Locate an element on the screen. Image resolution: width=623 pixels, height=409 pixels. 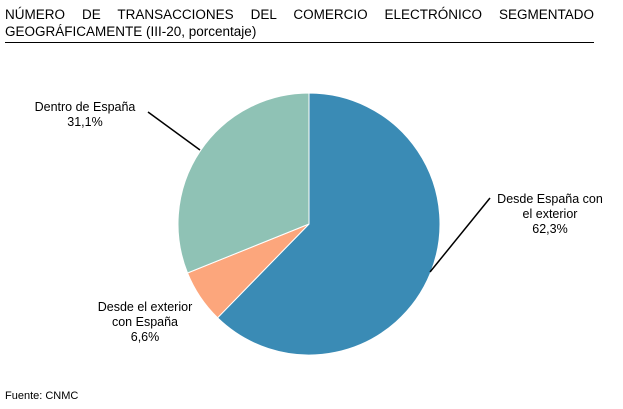
source: Fuente: CNMC is located at coordinates (42, 396).